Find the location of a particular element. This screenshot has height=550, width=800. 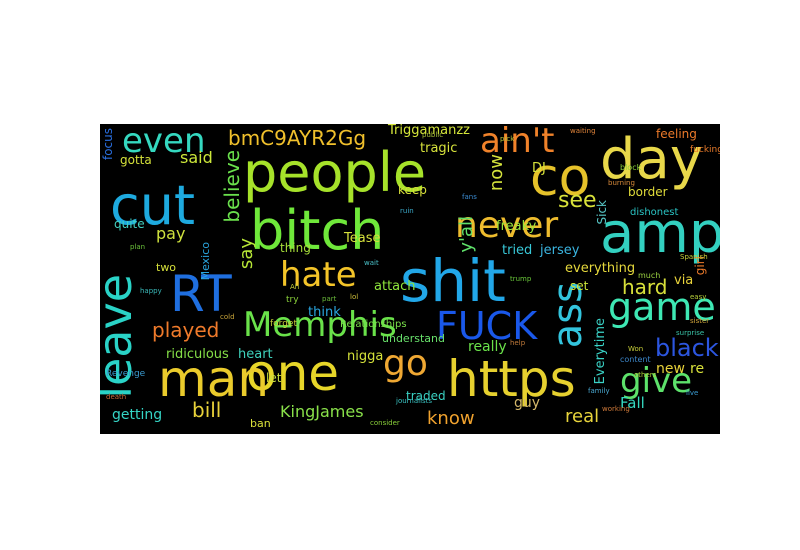

word: dishonest is located at coordinates (654, 212).